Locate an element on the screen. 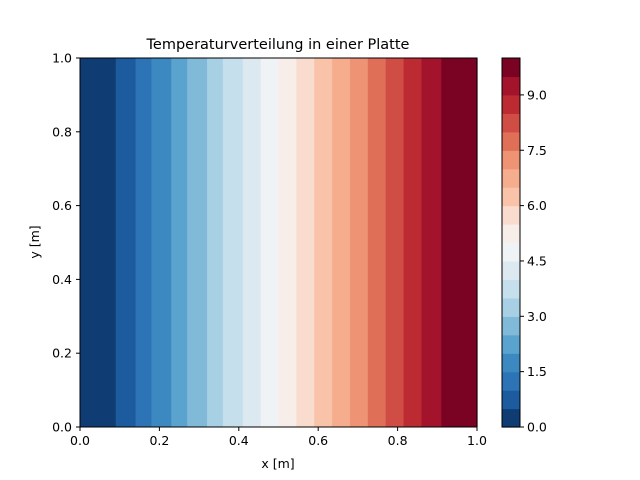 The image size is (640, 480). chart-title: Temperaturverteilung in einer Platte is located at coordinates (278, 45).